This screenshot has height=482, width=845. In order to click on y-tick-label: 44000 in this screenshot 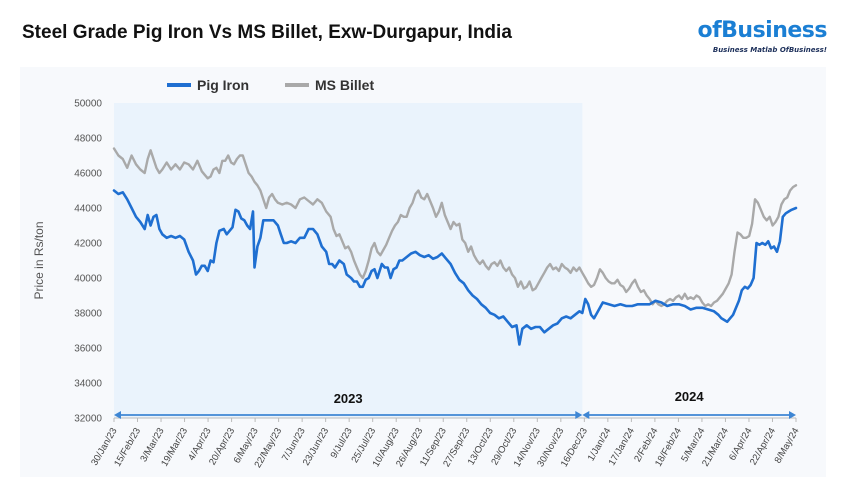, I will do `click(88, 209)`.